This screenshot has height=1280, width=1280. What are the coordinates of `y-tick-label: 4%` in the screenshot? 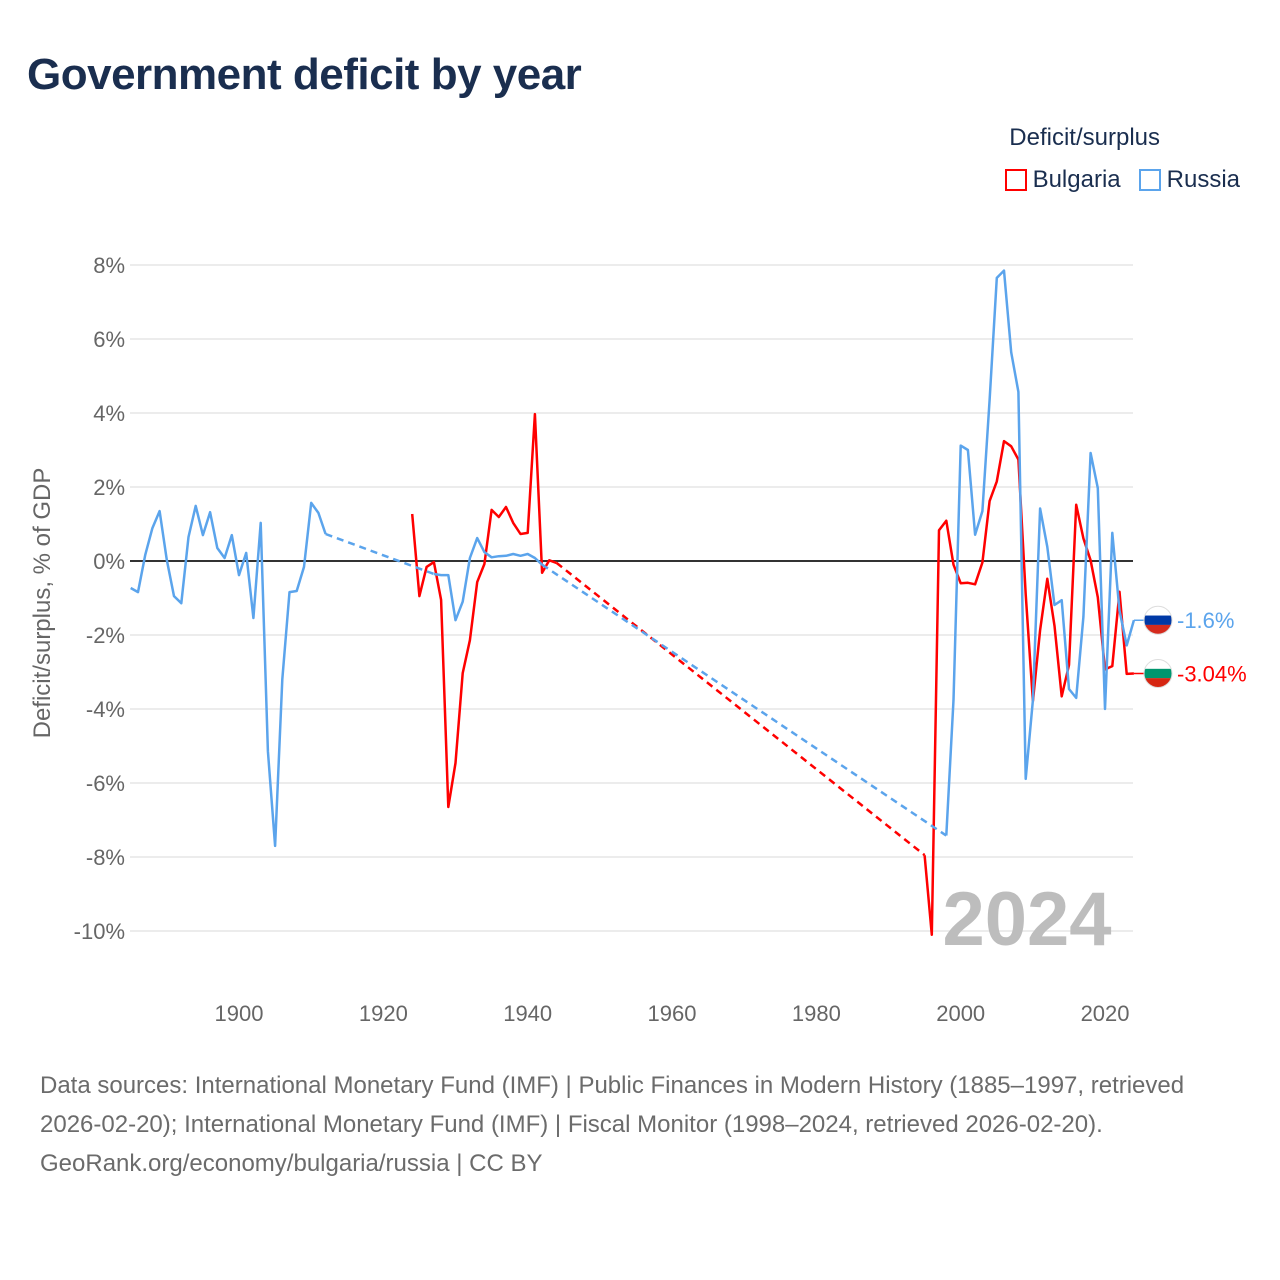 It's located at (109, 413).